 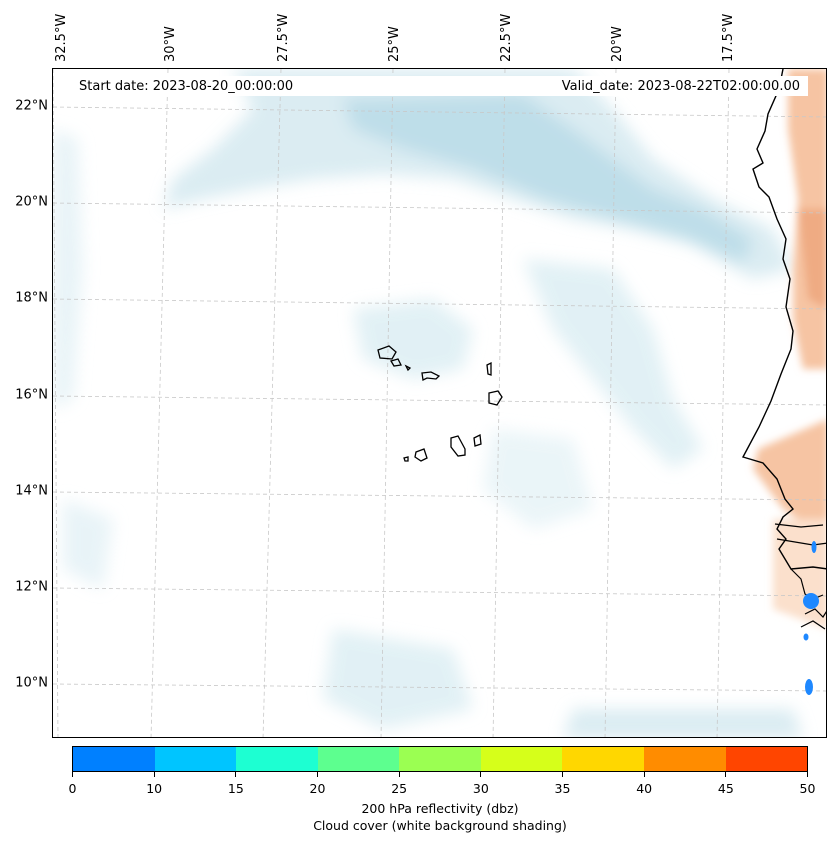 I want to click on colorbar-tick-label: 40, so click(x=644, y=788).